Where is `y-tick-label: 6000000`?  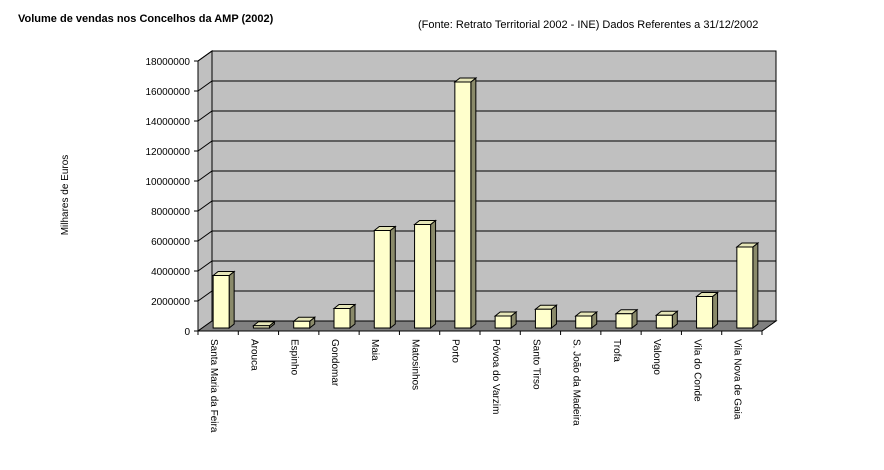 y-tick-label: 6000000 is located at coordinates (170, 242).